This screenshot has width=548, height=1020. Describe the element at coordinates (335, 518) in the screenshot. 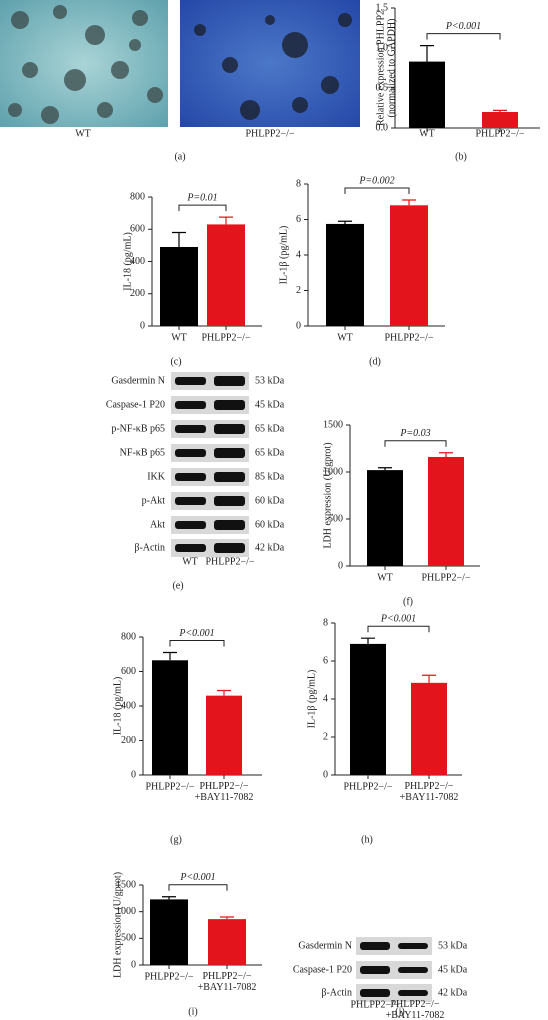

I see `y-tick-label: 500` at that location.